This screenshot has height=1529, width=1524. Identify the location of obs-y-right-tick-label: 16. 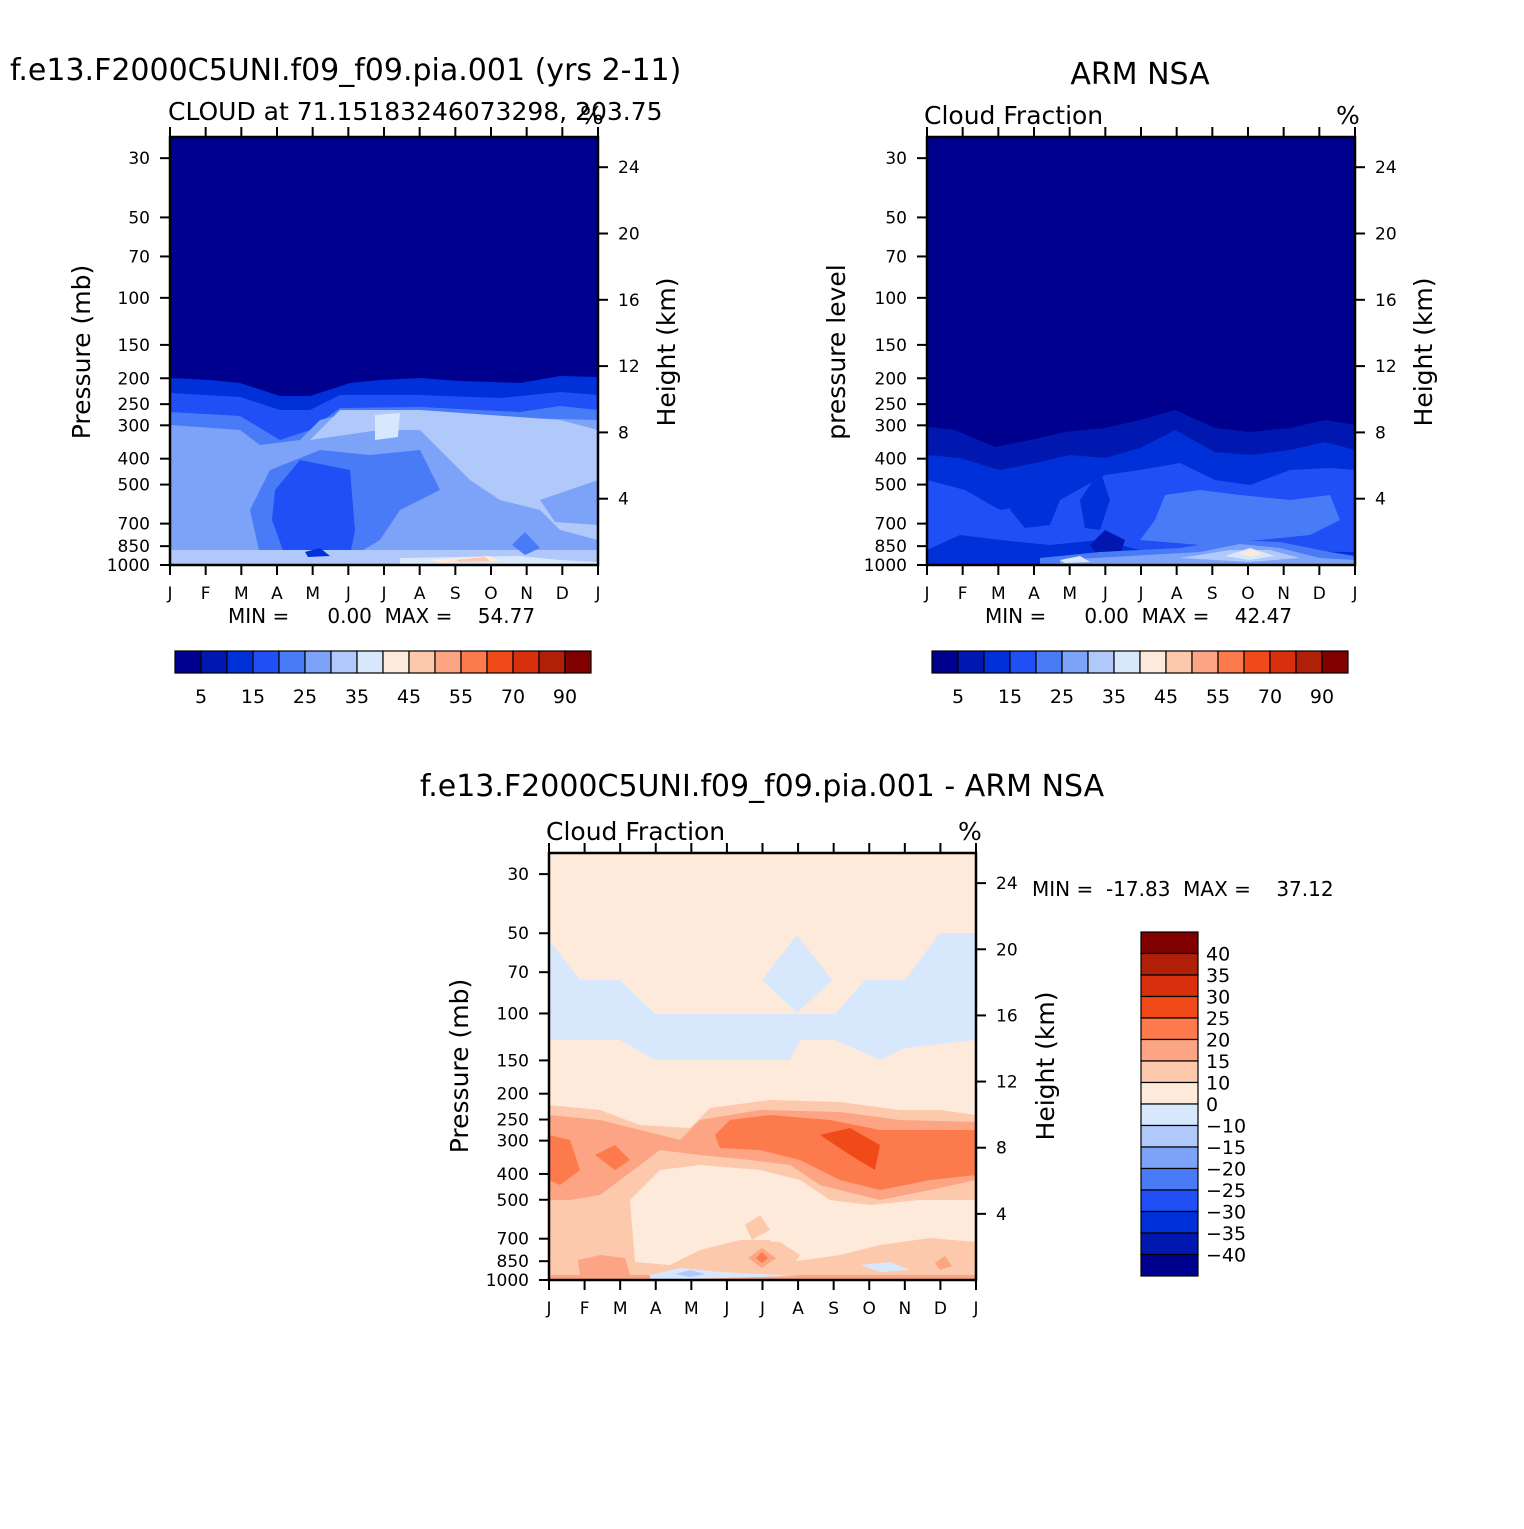
(1386, 301).